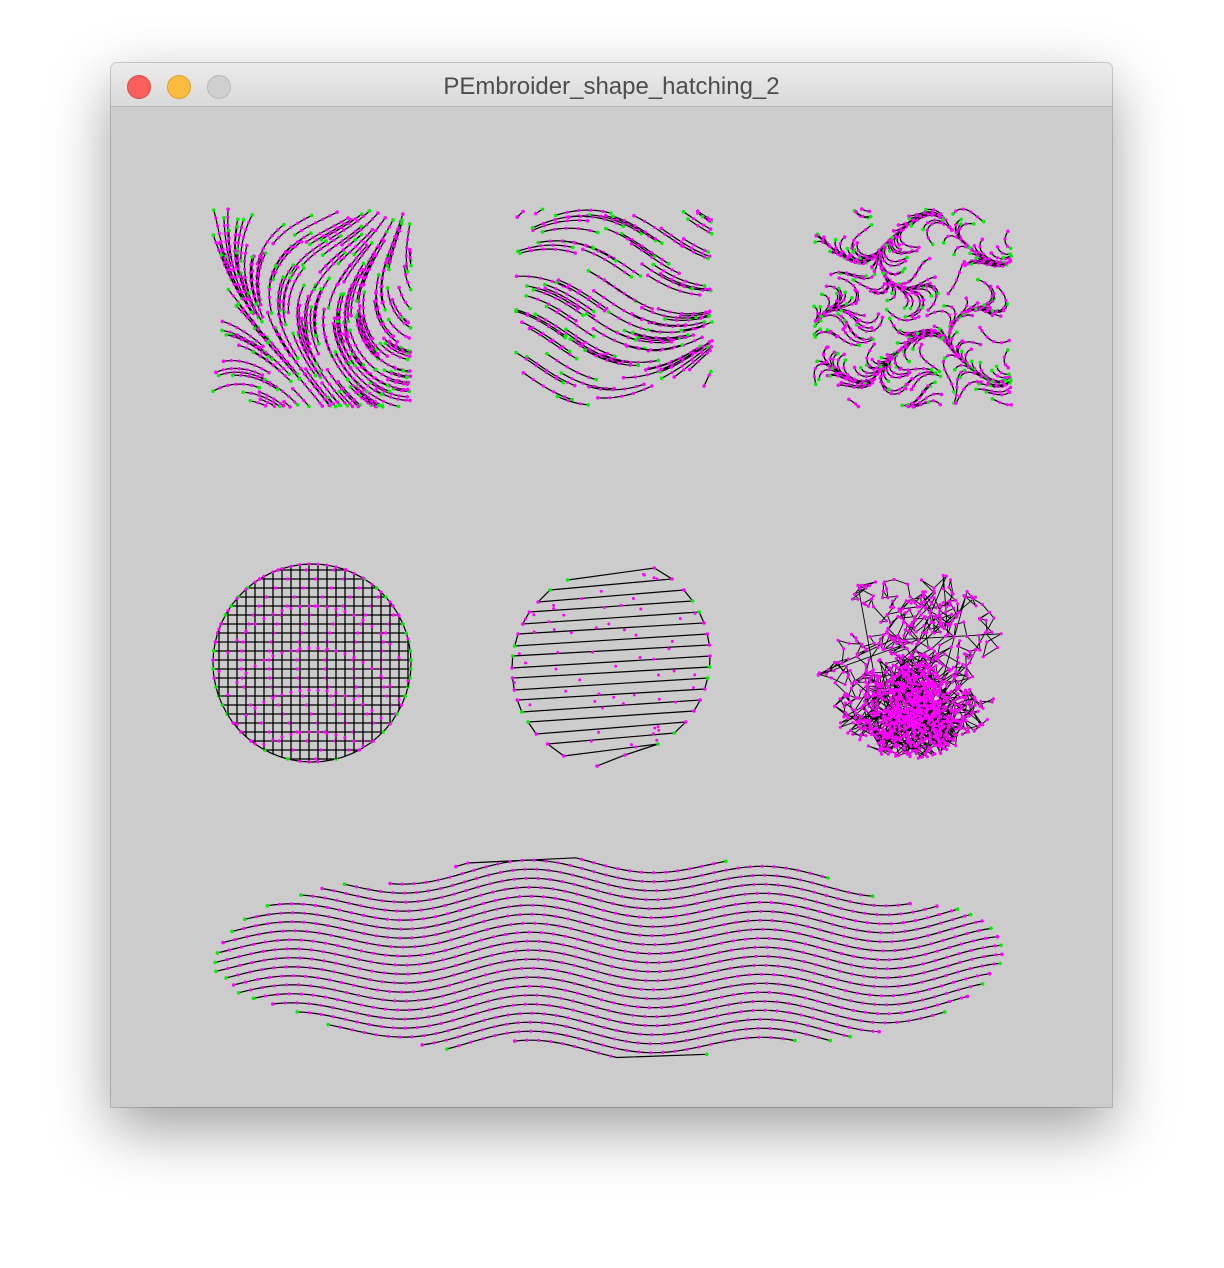 Image resolution: width=1224 pixels, height=1268 pixels. What do you see at coordinates (312, 308) in the screenshot?
I see `square-1-hatch` at bounding box center [312, 308].